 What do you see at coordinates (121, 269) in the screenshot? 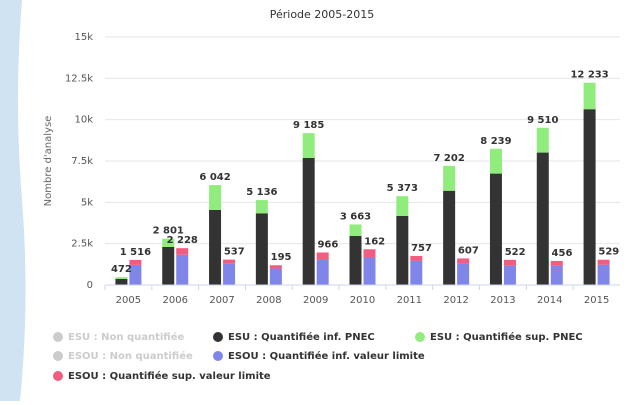
I see `stack-total-label: 472` at bounding box center [121, 269].